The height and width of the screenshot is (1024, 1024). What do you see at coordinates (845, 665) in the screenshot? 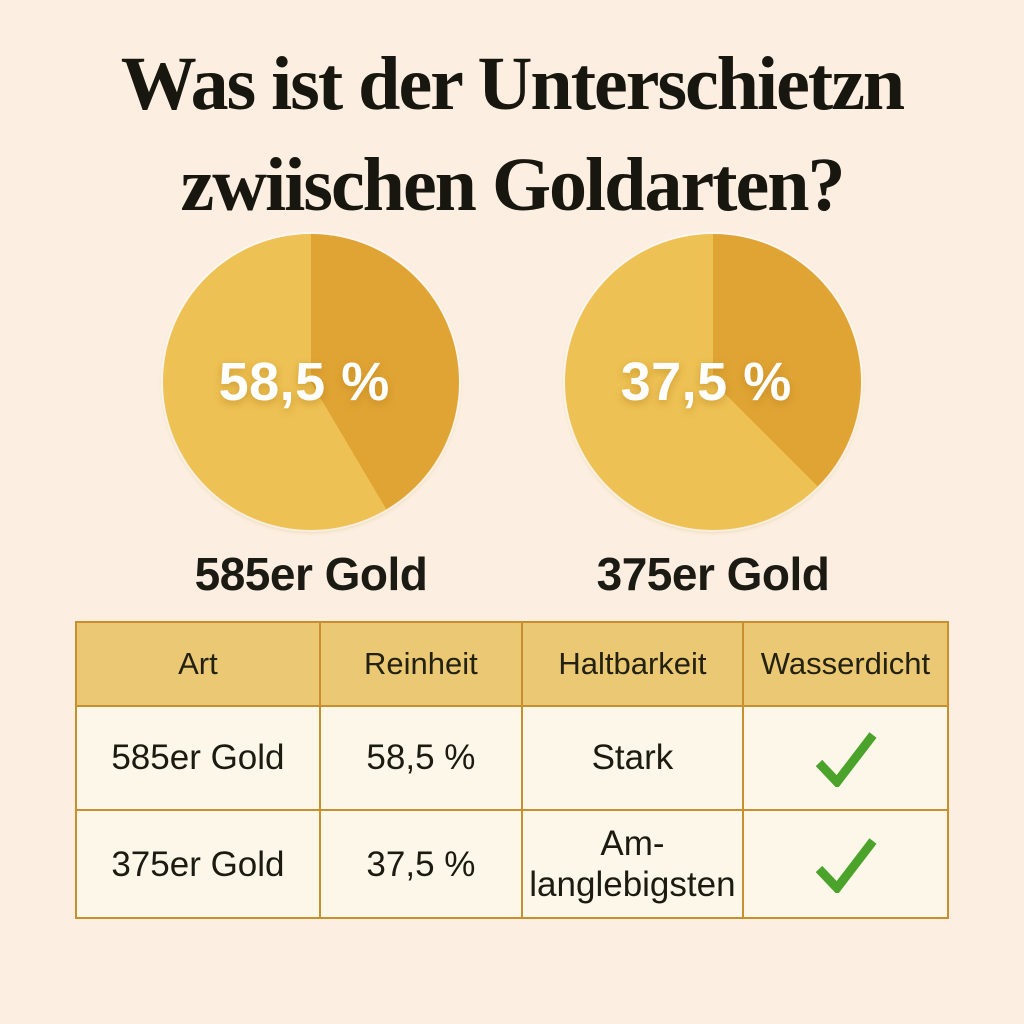
I see `table-header-wasserdicht: Wasserdicht` at bounding box center [845, 665].